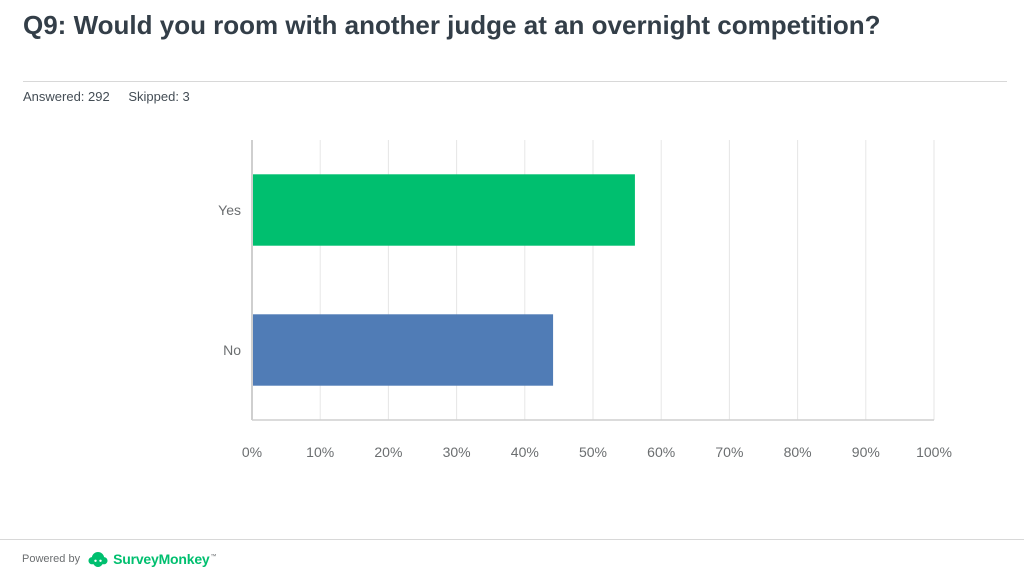 The width and height of the screenshot is (1024, 576). Describe the element at coordinates (51, 559) in the screenshot. I see `powered-by-label: Powered by` at that location.